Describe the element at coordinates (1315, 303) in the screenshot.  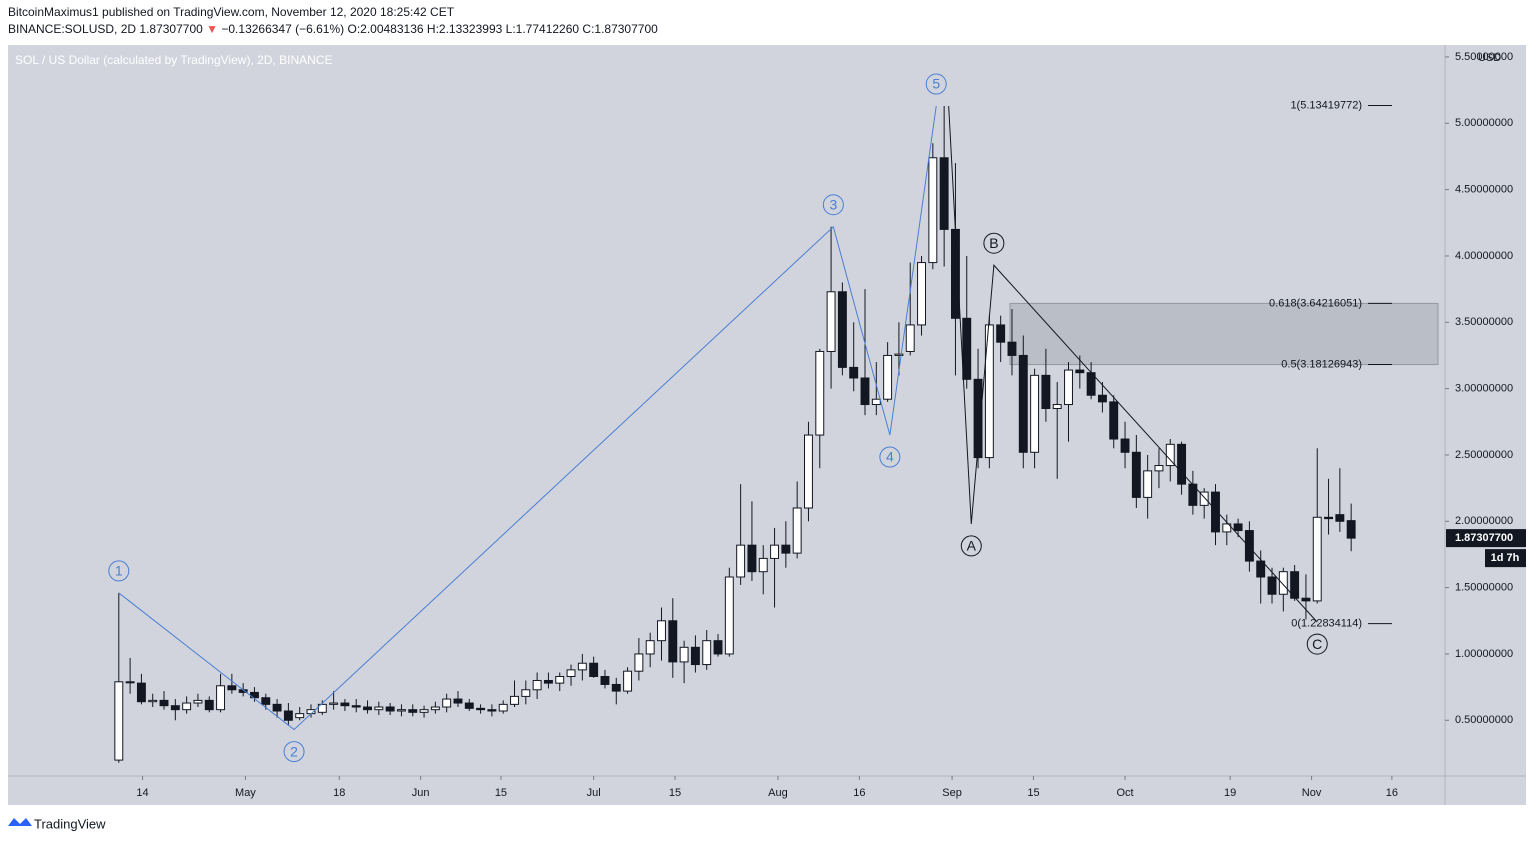
I see `fib-label: 0.618(3.64216051)` at that location.